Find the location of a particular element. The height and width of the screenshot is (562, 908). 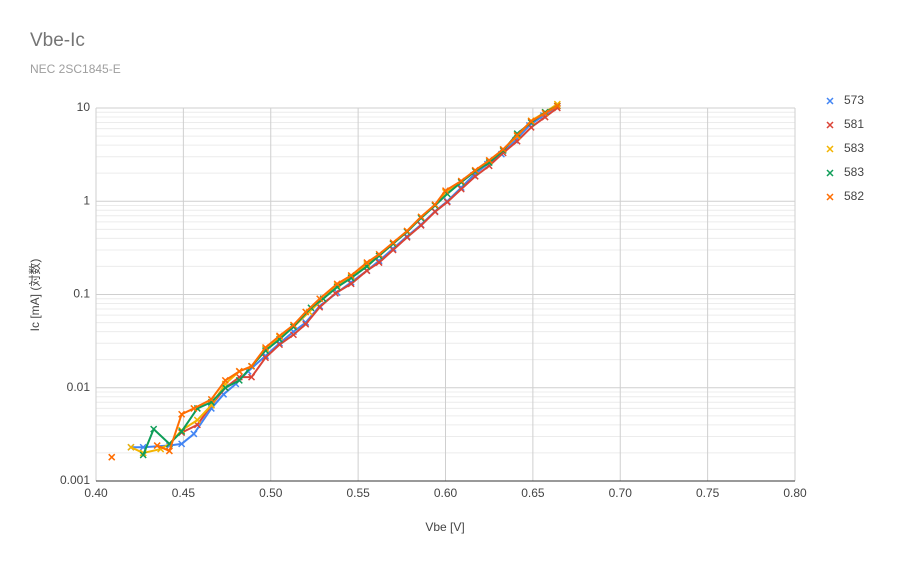

x-tick-label: 0.60 is located at coordinates (446, 493).